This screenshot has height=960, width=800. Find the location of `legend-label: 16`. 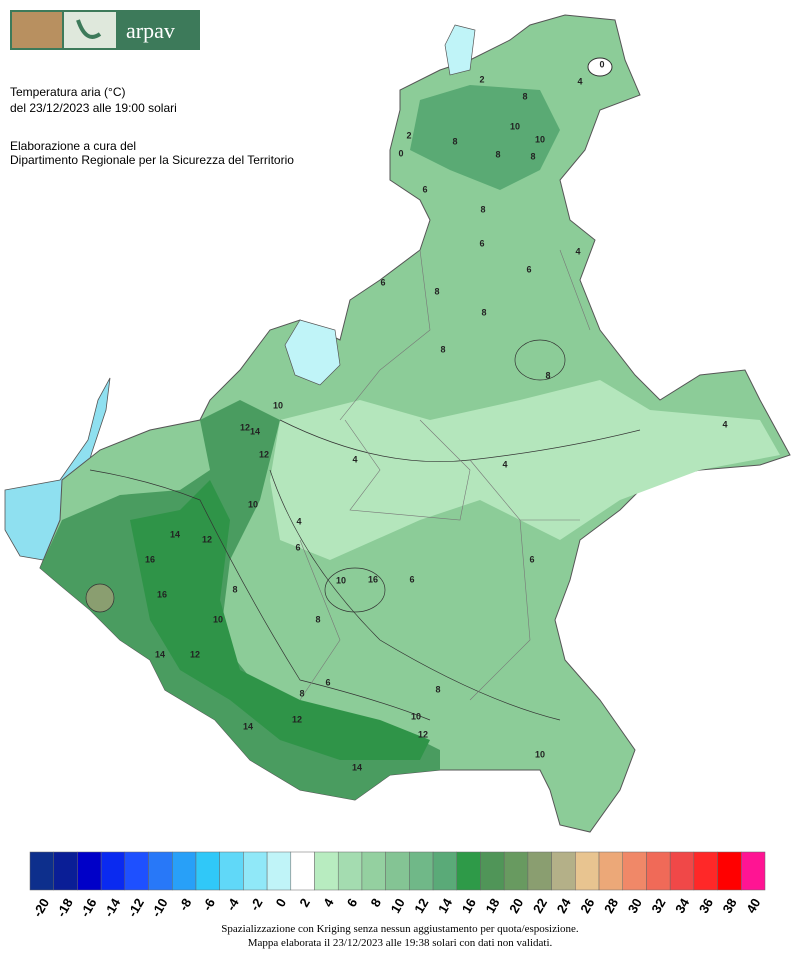

legend-label: 16 is located at coordinates (469, 906).